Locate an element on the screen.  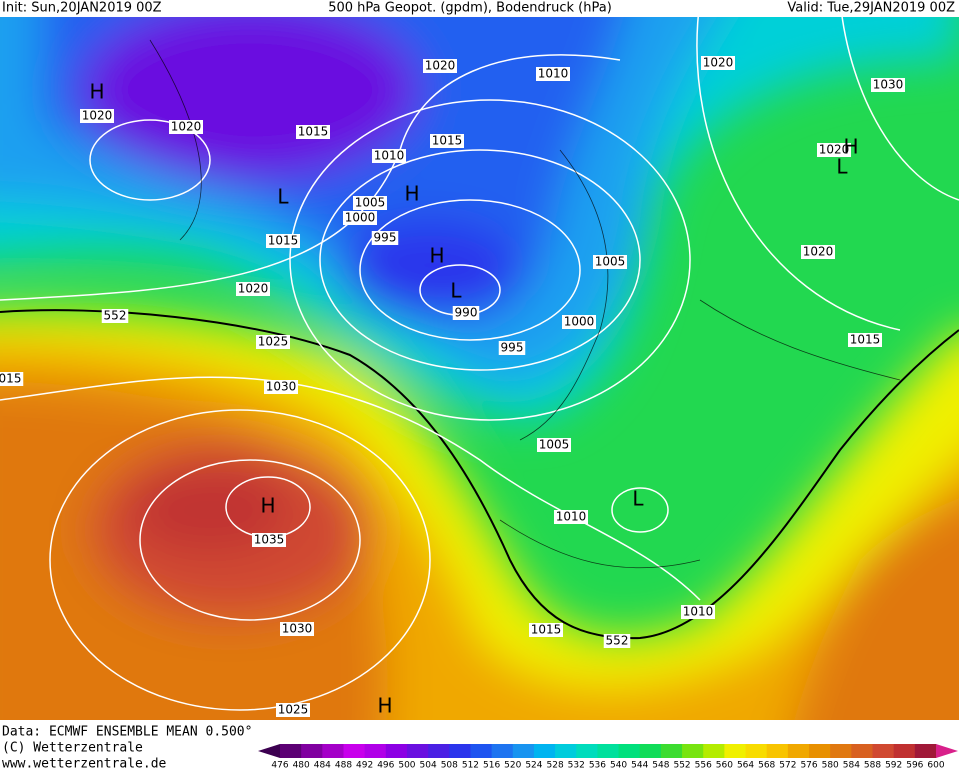
legend-label: 496 is located at coordinates (385, 765).